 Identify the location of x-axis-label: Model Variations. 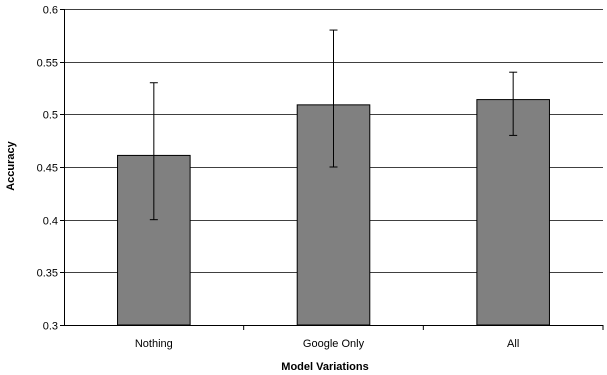
(324, 367).